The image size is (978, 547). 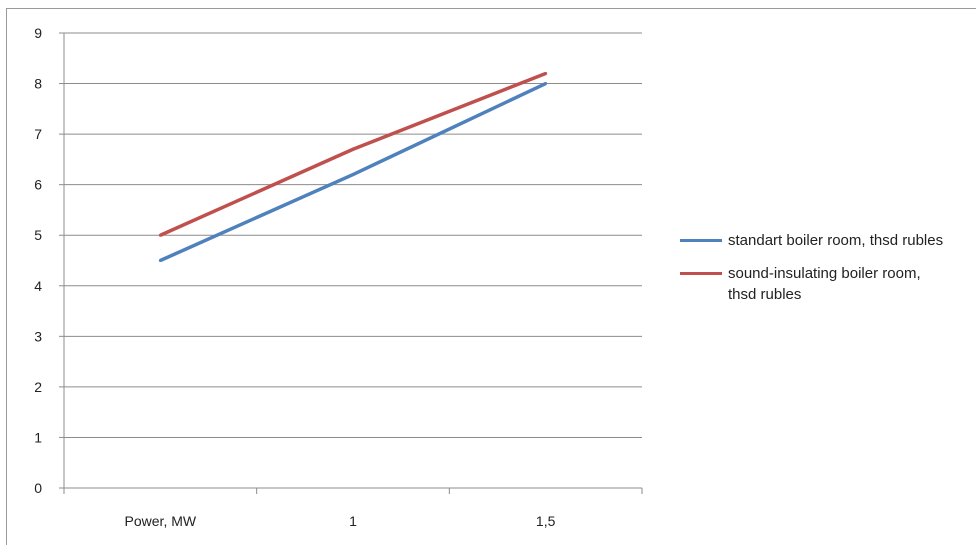 What do you see at coordinates (38, 134) in the screenshot?
I see `y-tick-label: 7` at bounding box center [38, 134].